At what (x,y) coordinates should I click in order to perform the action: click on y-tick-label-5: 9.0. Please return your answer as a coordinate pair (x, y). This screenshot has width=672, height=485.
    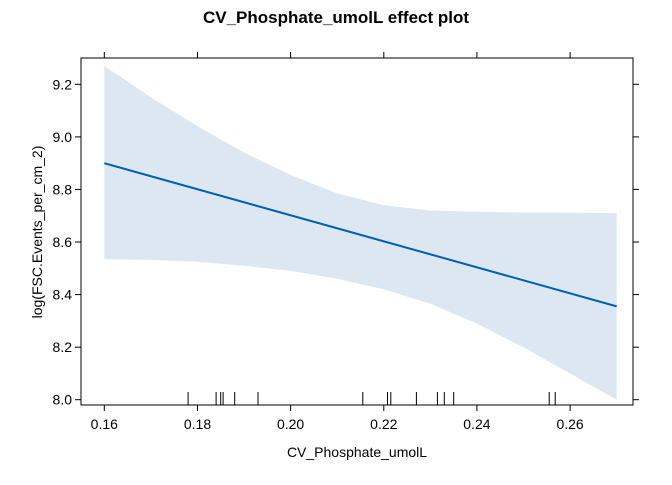
    Looking at the image, I should click on (63, 137).